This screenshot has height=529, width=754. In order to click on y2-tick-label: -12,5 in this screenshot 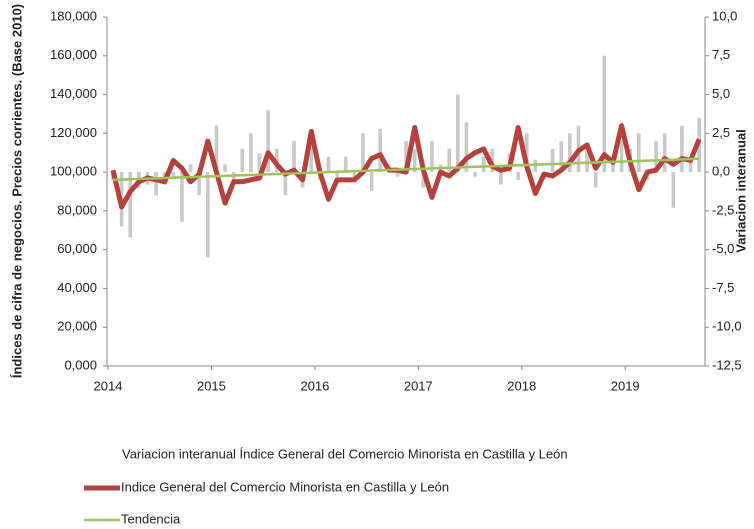, I will do `click(727, 364)`.